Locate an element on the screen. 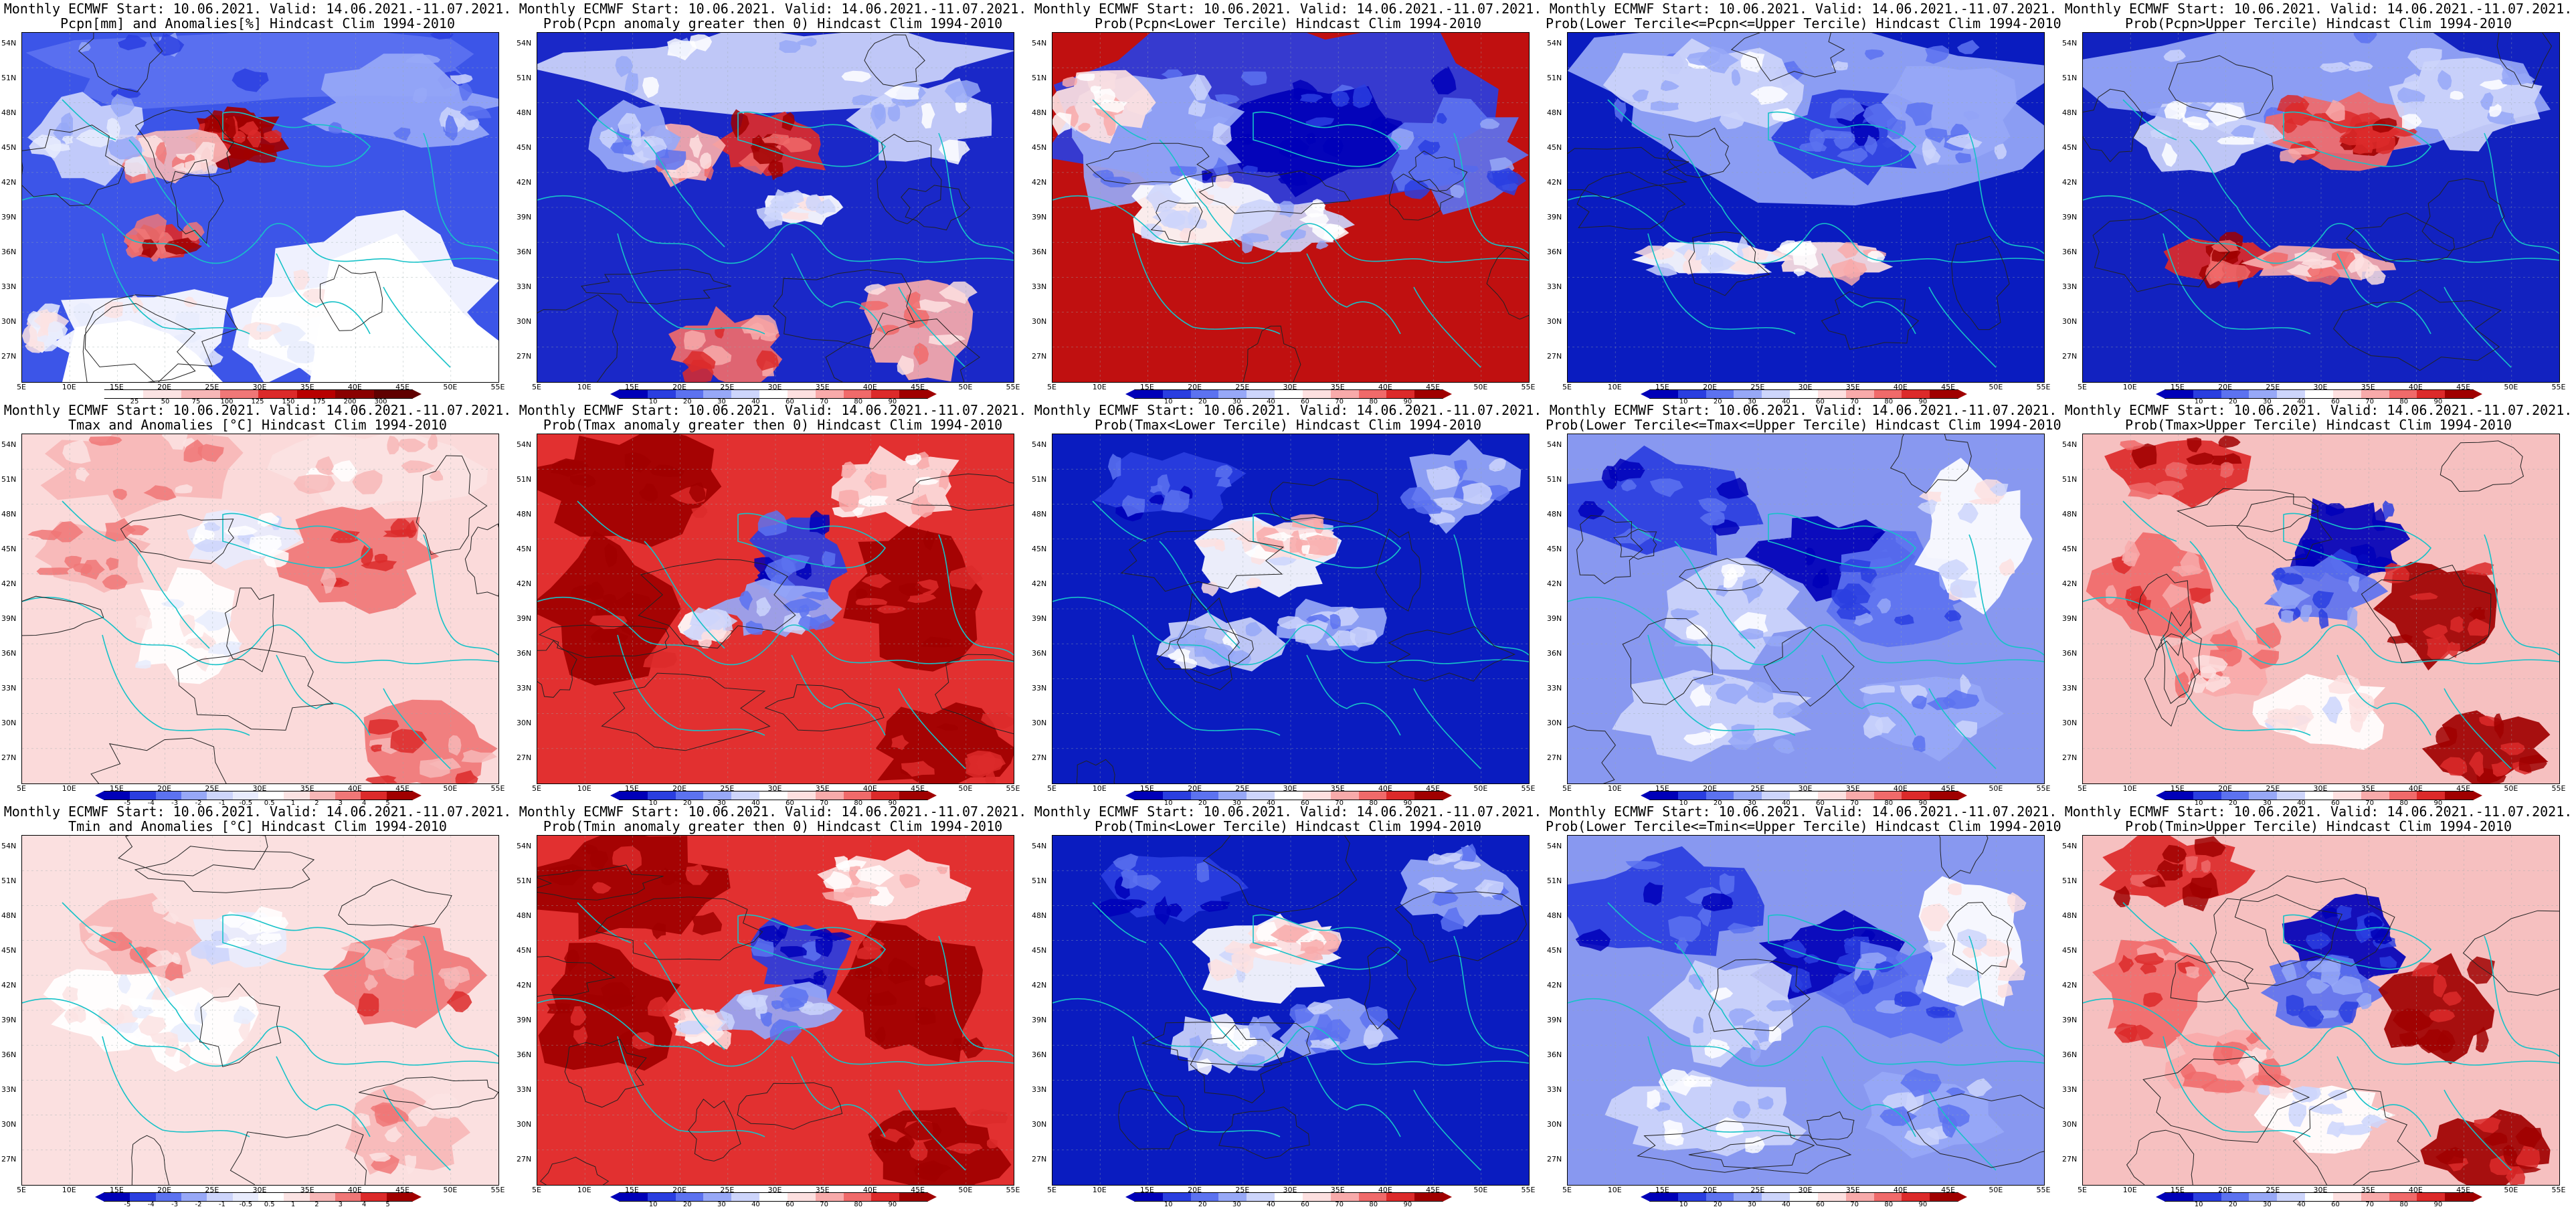 The height and width of the screenshot is (1209, 2576). longitude-label: 25E is located at coordinates (212, 387).